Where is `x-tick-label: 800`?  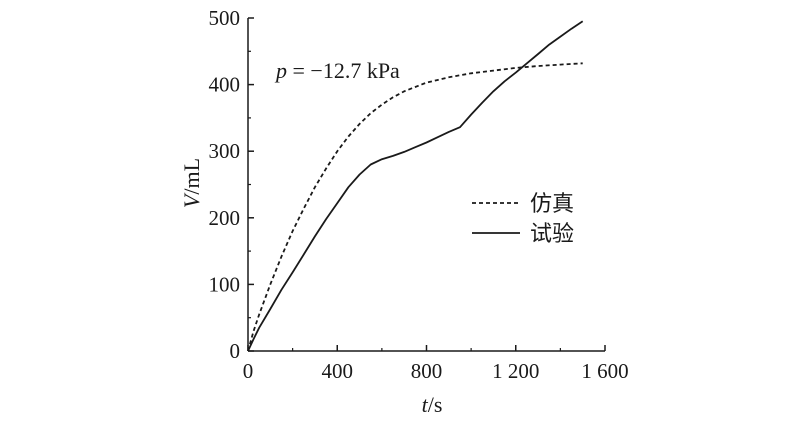 x-tick-label: 800 is located at coordinates (427, 371).